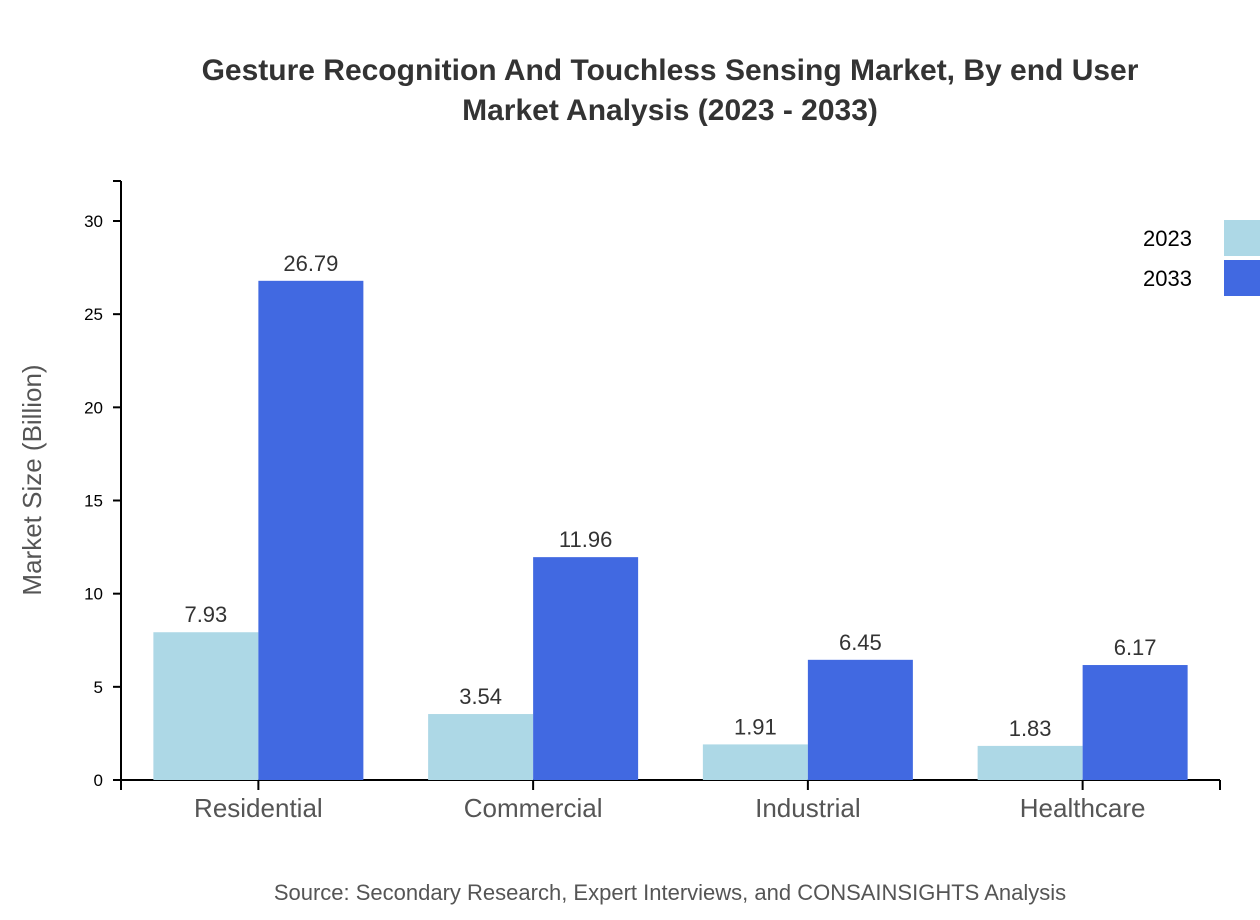  I want to click on y-tick-label: 15, so click(93, 501).